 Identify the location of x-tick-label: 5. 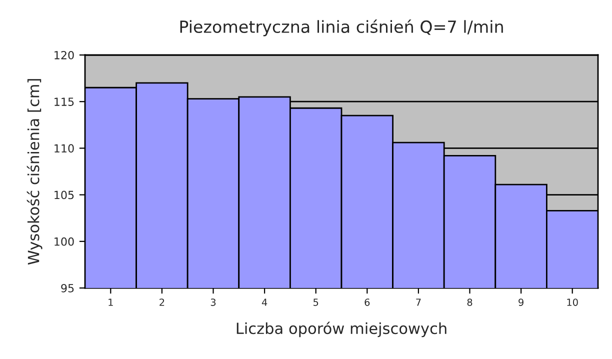
(316, 302).